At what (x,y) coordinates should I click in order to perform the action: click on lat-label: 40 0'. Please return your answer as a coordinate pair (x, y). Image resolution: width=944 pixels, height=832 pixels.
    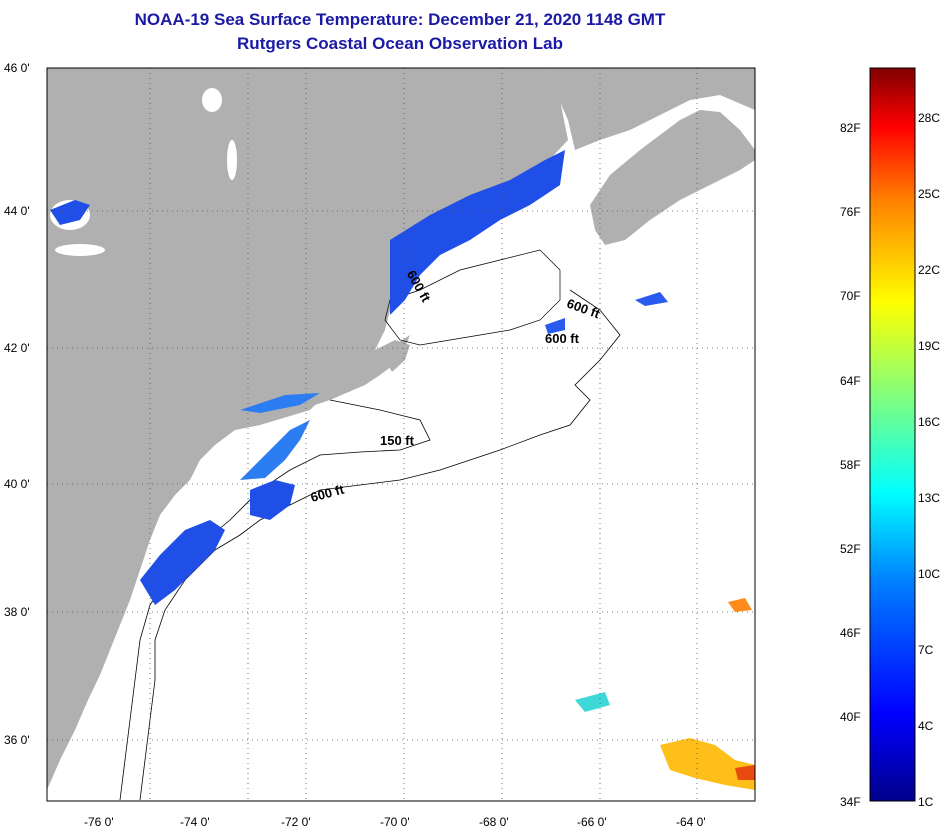
    Looking at the image, I should click on (17, 484).